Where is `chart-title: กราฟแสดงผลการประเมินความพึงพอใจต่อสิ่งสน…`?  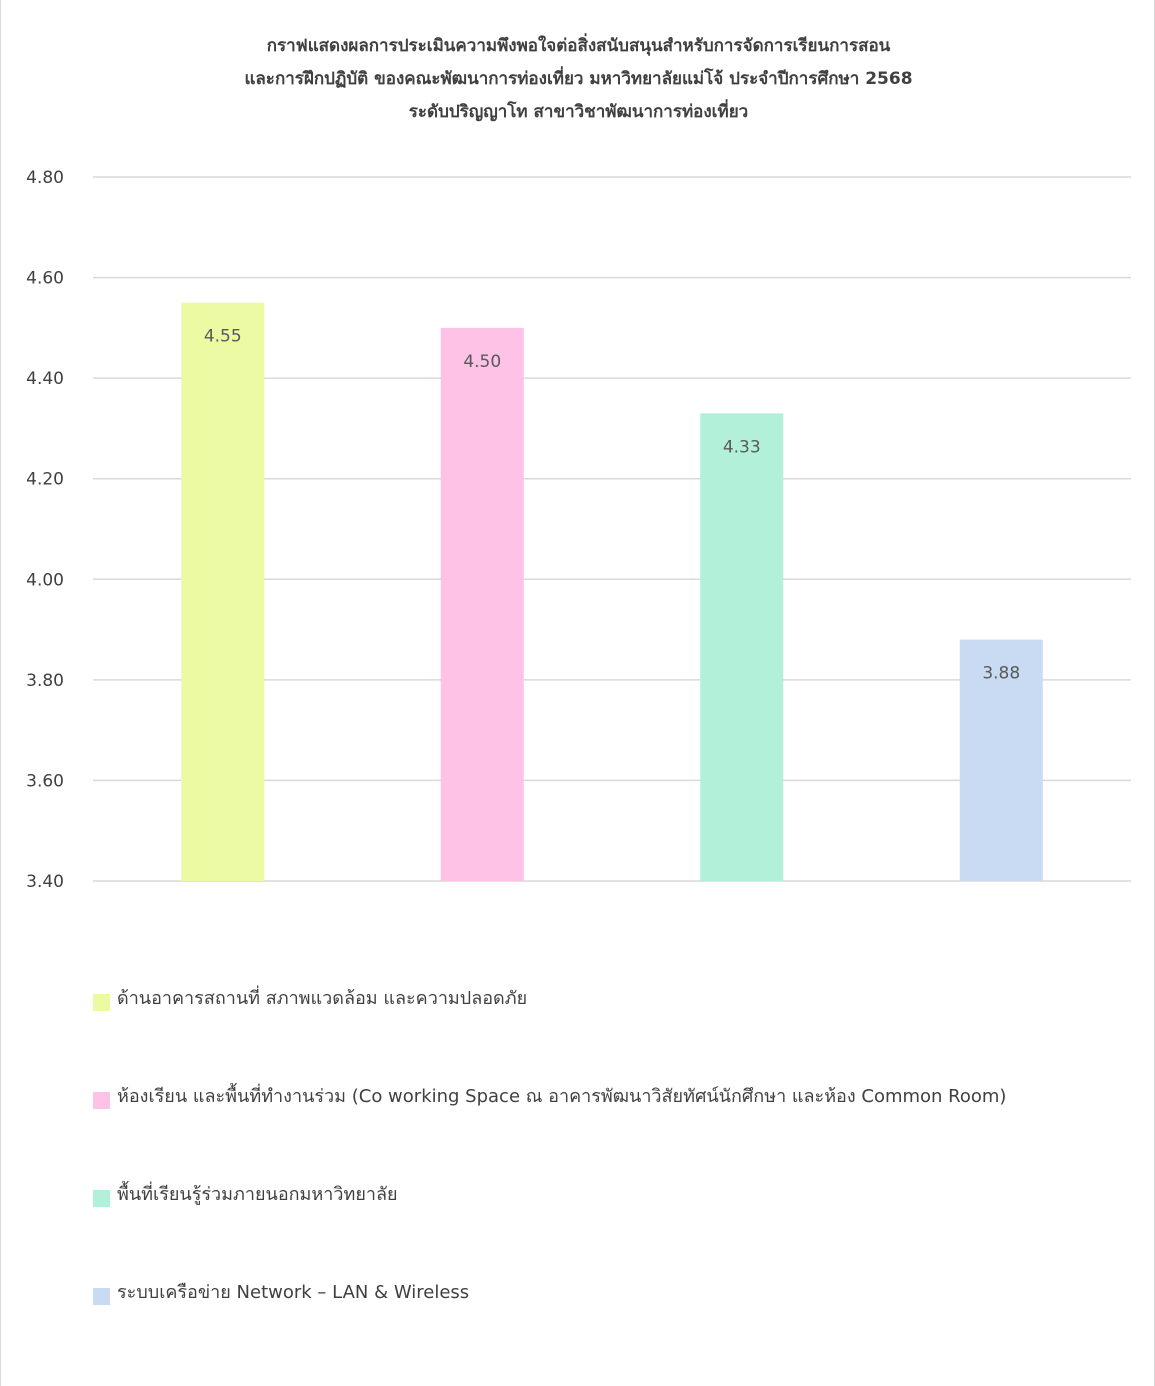 chart-title: กราฟแสดงผลการประเมินความพึงพอใจต่อสิ่งสน… is located at coordinates (578, 79).